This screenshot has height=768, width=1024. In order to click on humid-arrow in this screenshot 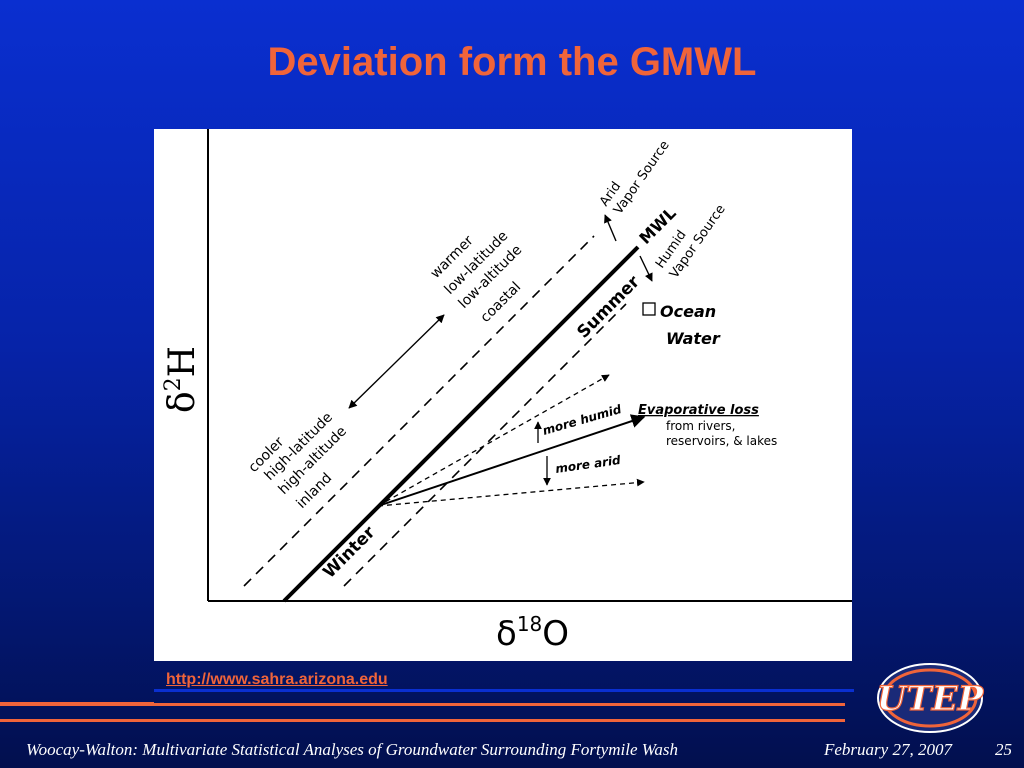, I will do `click(646, 268)`.